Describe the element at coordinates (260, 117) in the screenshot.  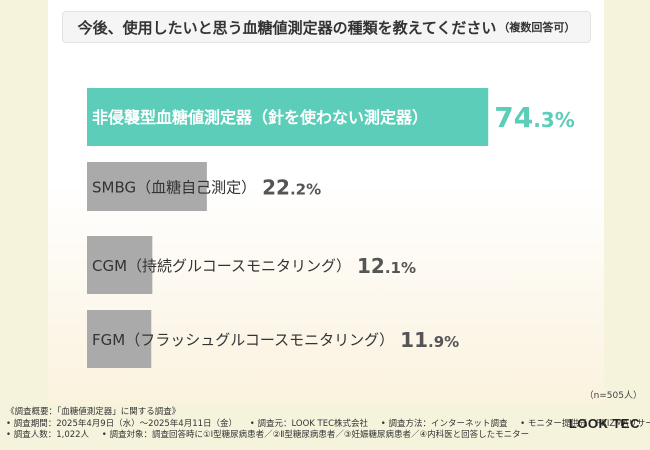
I see `category-label-1: 非侵襲型血糖値測定器（針を使わない測定器）` at that location.